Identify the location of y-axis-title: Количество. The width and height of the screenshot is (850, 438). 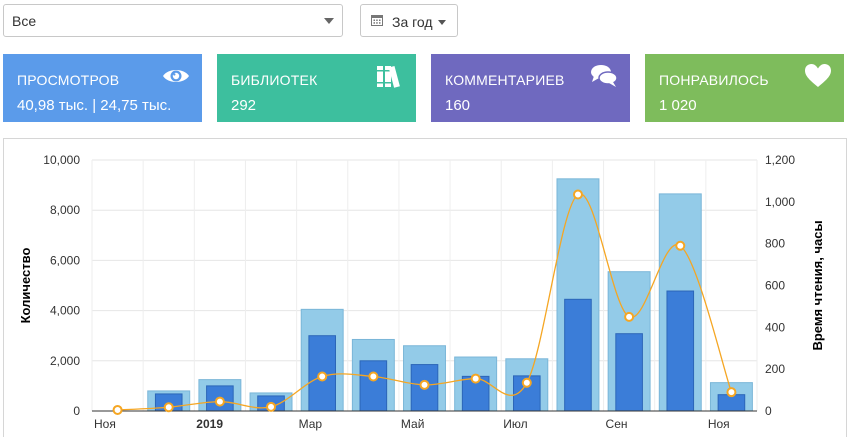
(25, 286).